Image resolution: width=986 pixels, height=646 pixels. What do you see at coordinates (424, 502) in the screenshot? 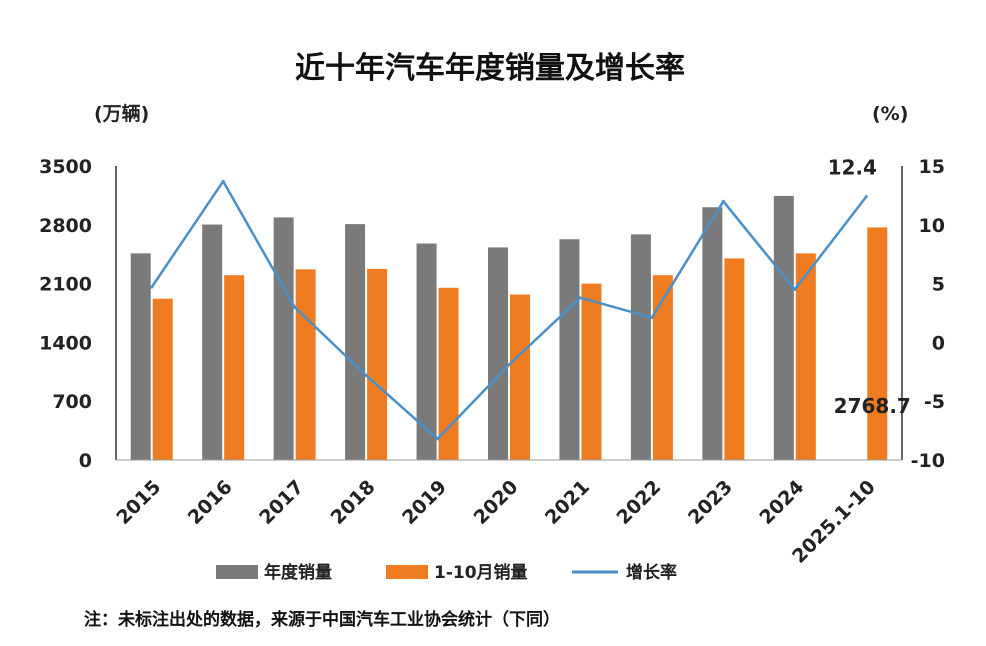
I see `x-tick-label: 2019` at bounding box center [424, 502].